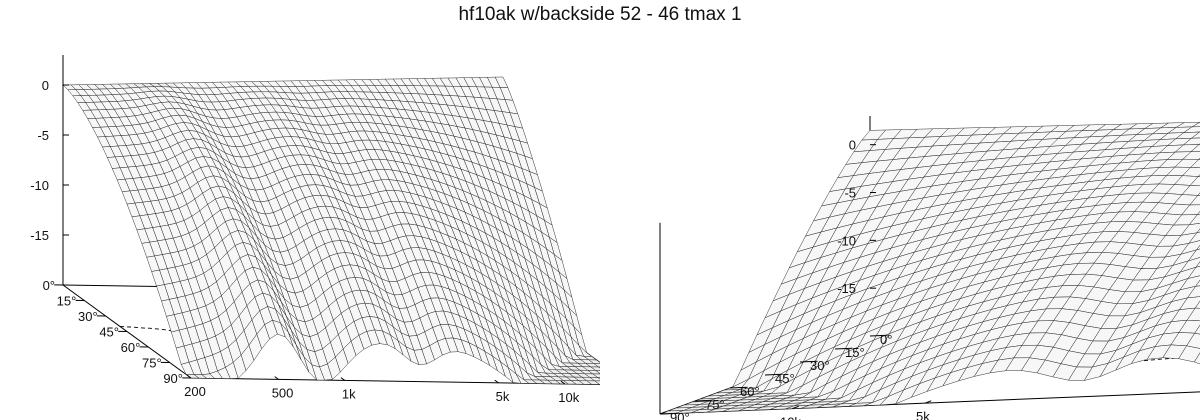 Image resolution: width=1200 pixels, height=420 pixels. What do you see at coordinates (349, 393) in the screenshot?
I see `freq-tick-label: 1k` at bounding box center [349, 393].